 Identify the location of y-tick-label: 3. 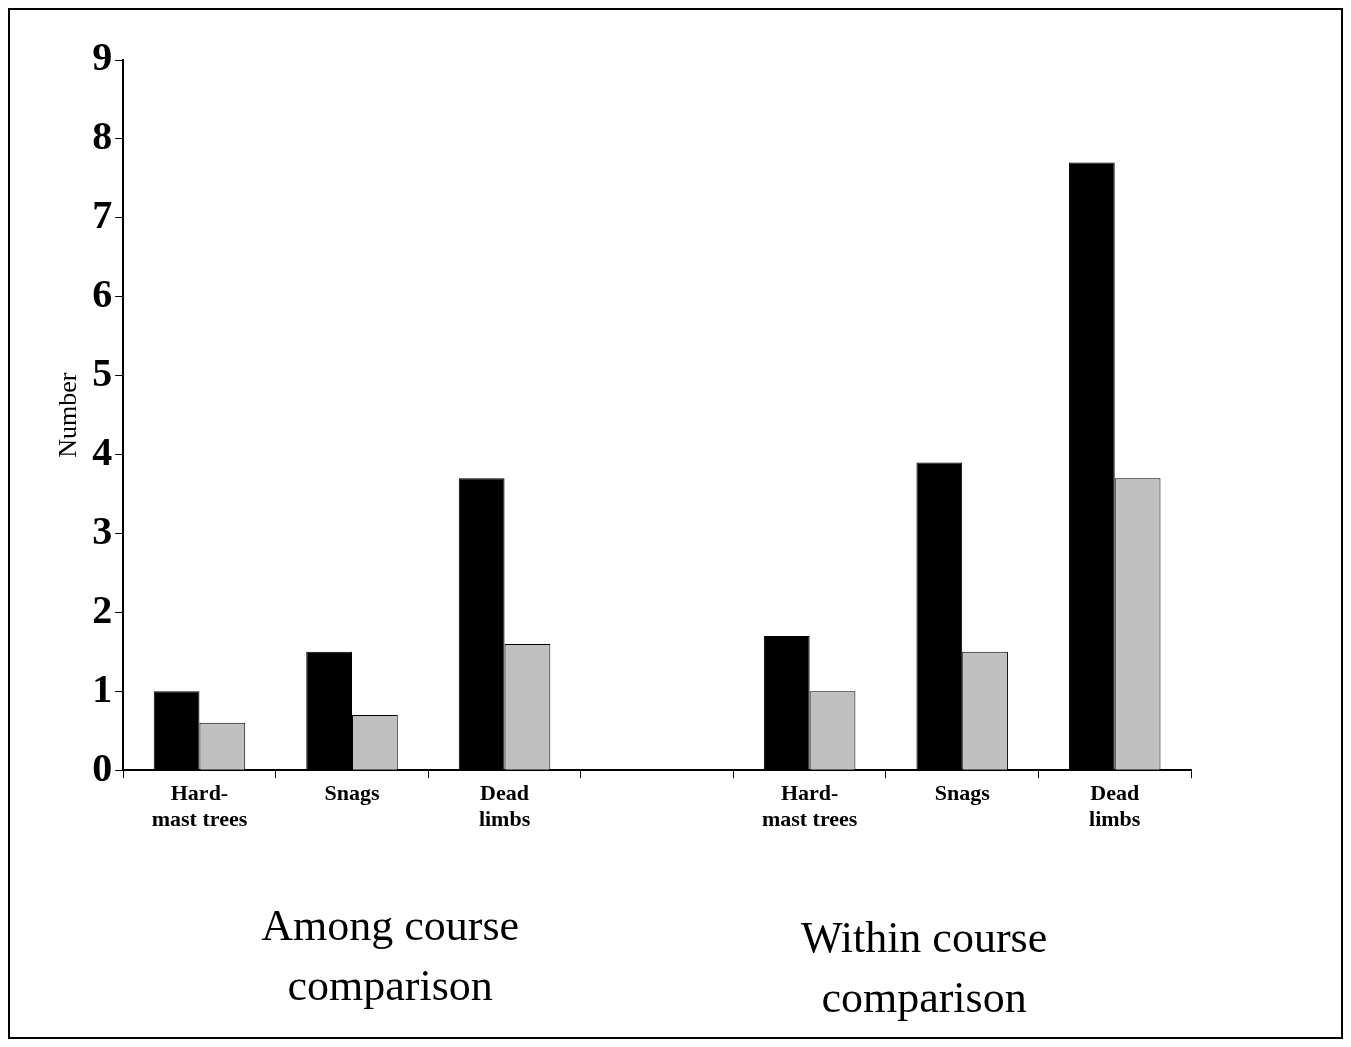
(102, 530).